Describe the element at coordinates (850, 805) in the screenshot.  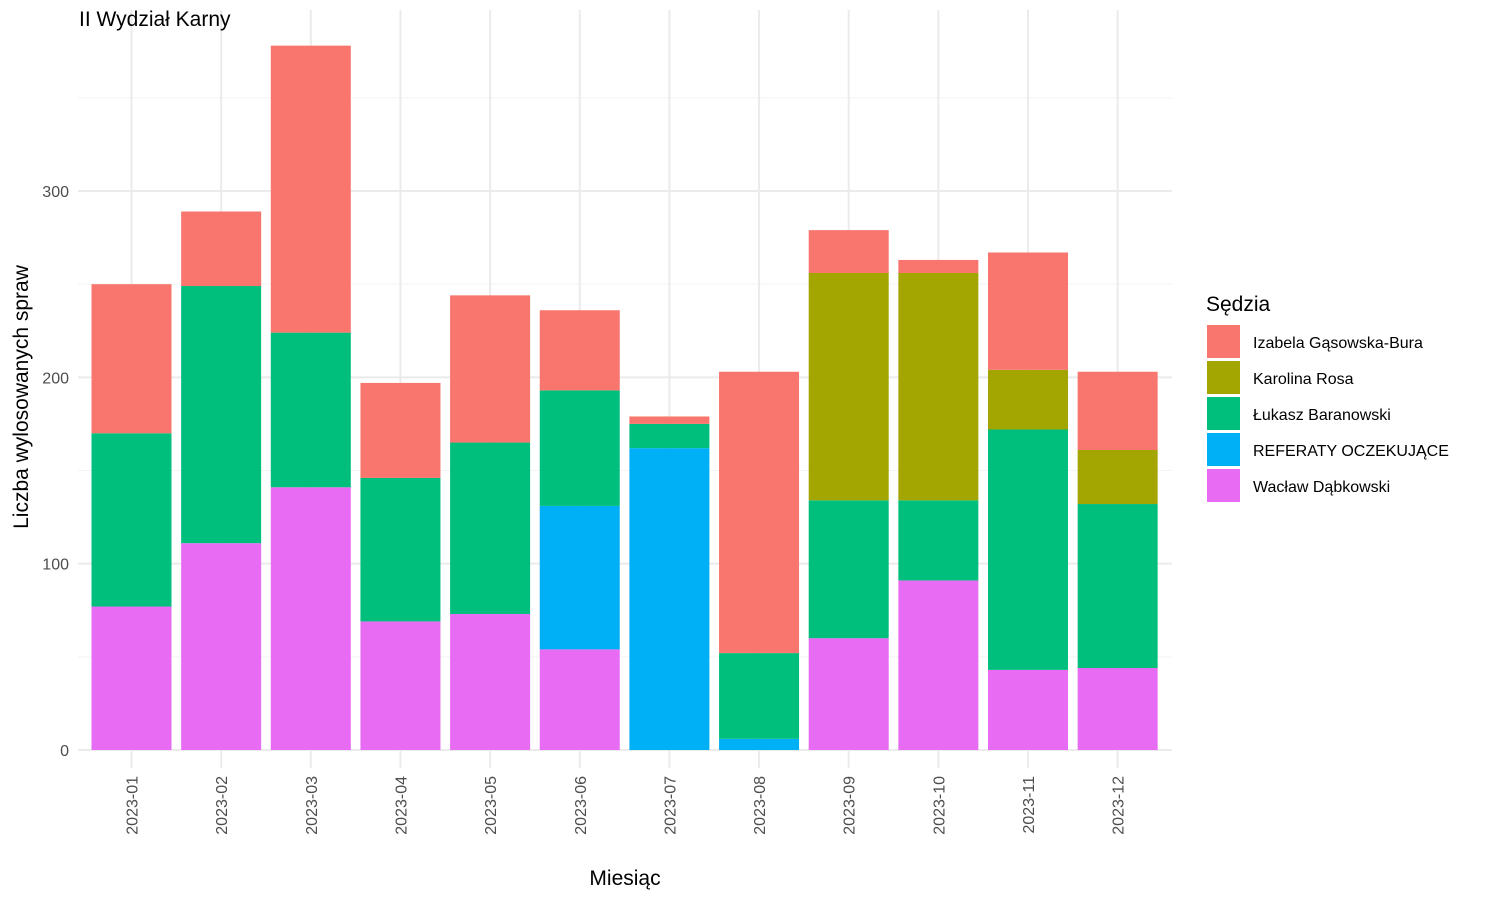
I see `x-tick-label: 2023-09` at that location.